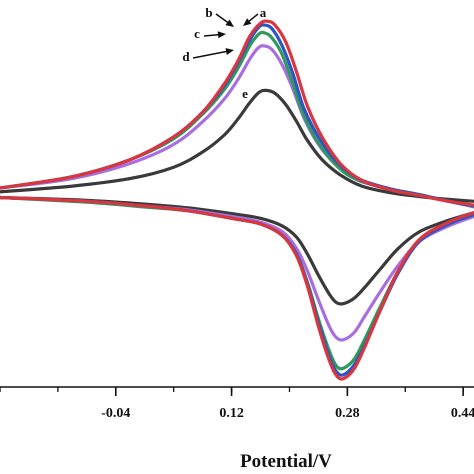 This screenshot has height=474, width=474. What do you see at coordinates (462, 413) in the screenshot?
I see `x-tick-label: 0.44` at bounding box center [462, 413].